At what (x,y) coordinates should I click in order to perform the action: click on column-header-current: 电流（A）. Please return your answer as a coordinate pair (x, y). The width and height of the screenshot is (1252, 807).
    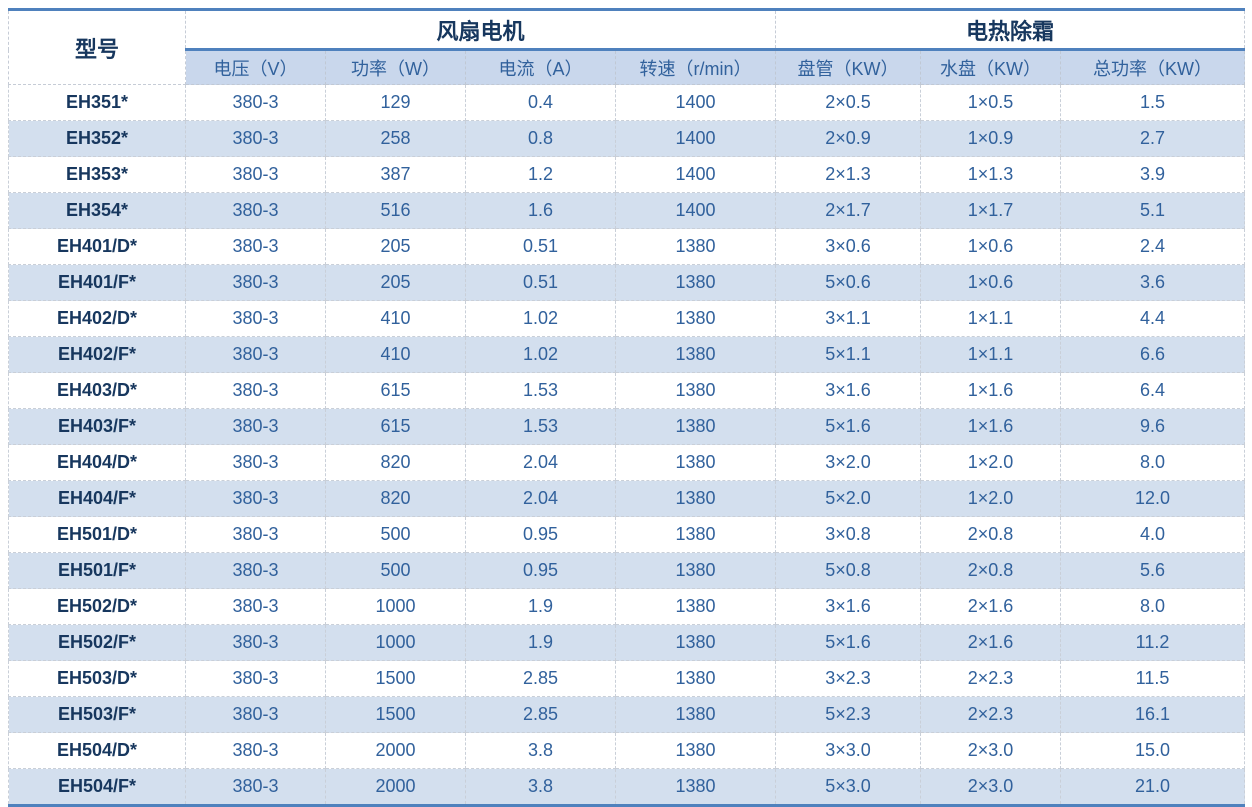
    Looking at the image, I should click on (540, 67).